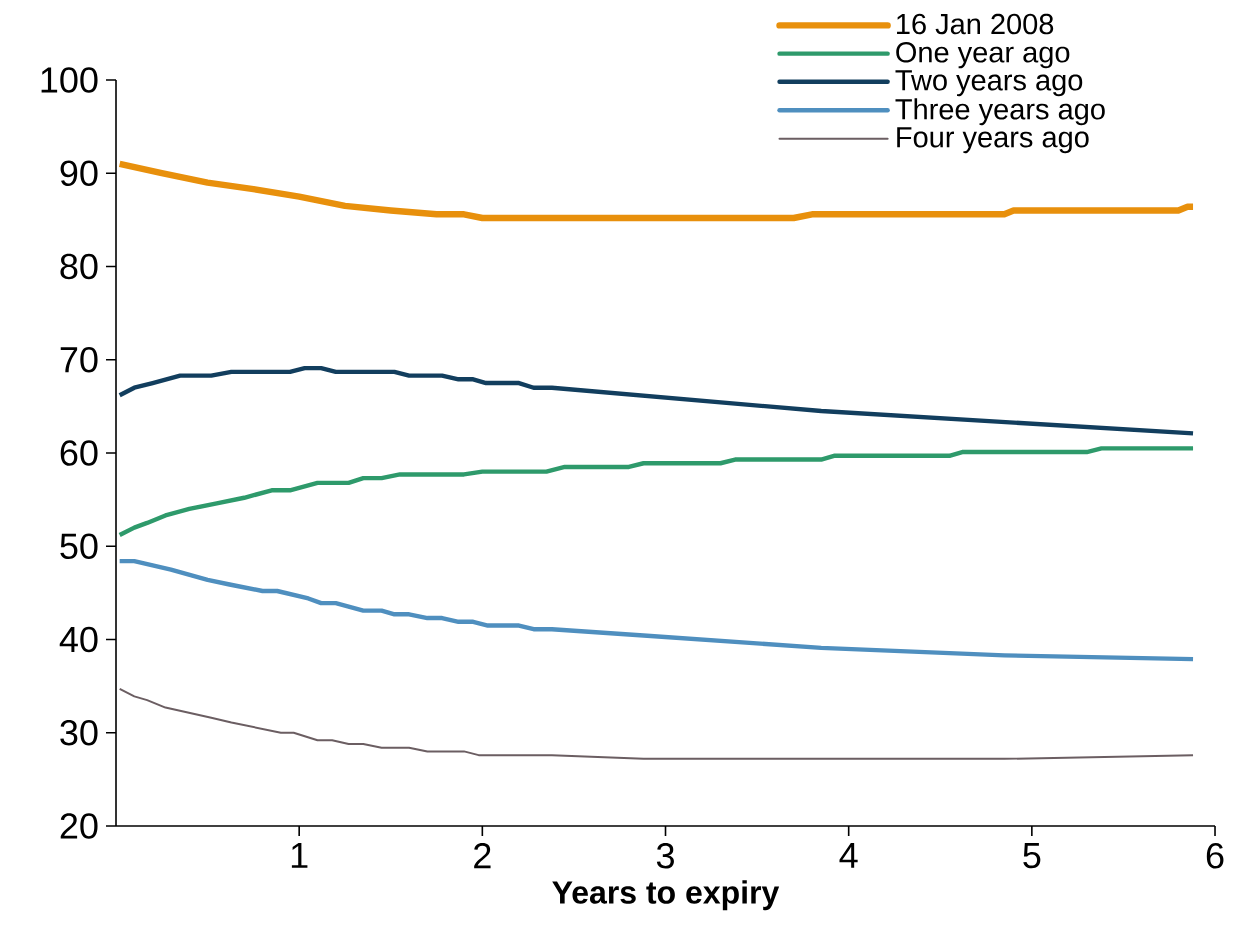 This screenshot has width=1241, height=947. What do you see at coordinates (79, 546) in the screenshot?
I see `y-tick-label: 50` at bounding box center [79, 546].